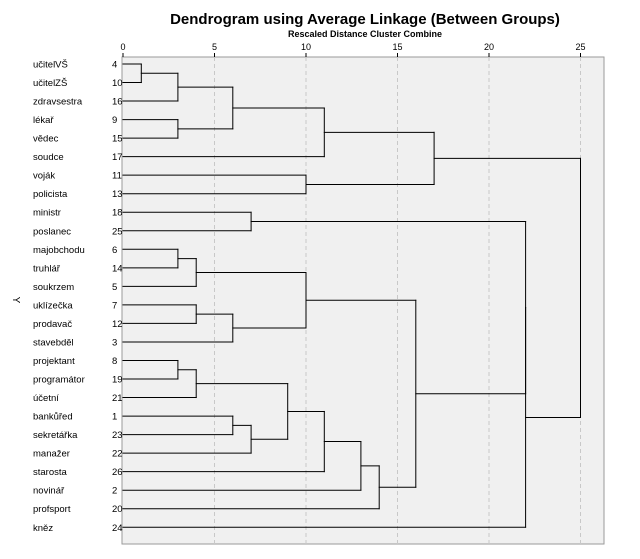 This screenshot has width=640, height=559. Describe the element at coordinates (114, 120) in the screenshot. I see `leaf-case-number: 9` at that location.